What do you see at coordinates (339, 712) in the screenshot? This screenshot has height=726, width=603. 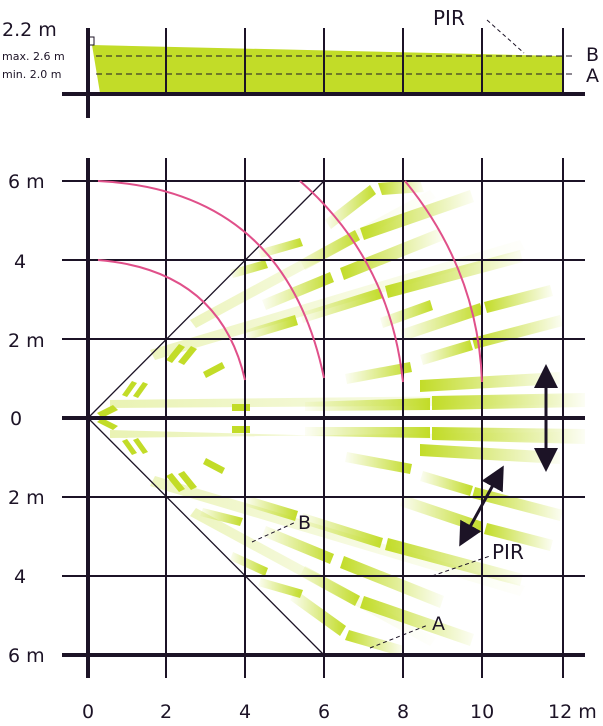 I see `x-axis-labels: 0 2 4 6 8 10 12 m` at bounding box center [339, 712].